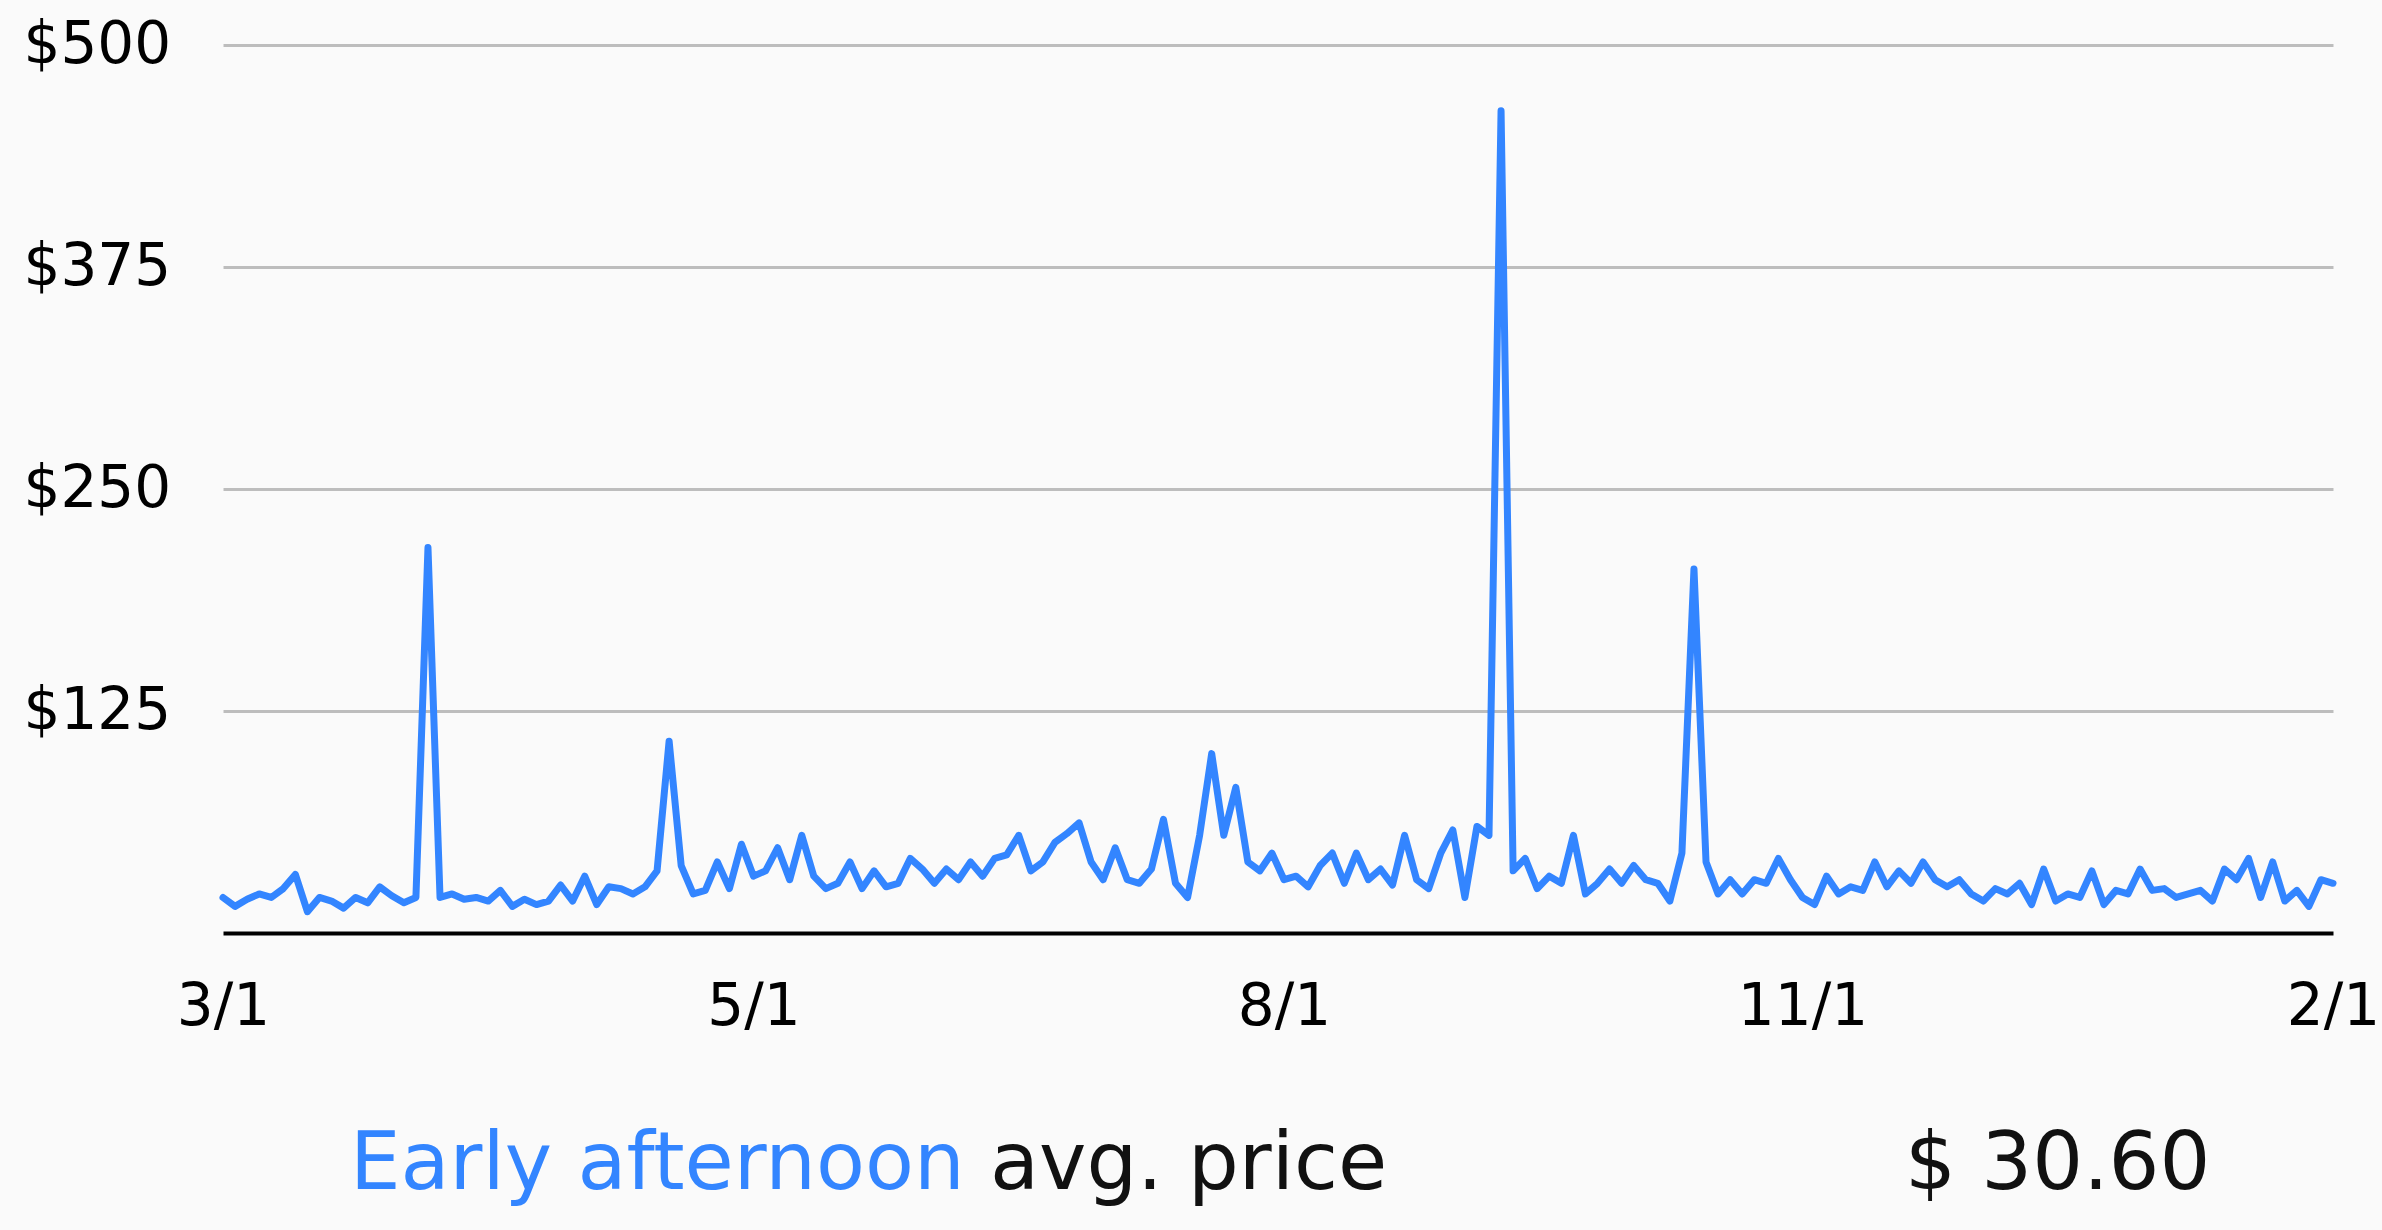 This screenshot has width=2382, height=1230. Describe the element at coordinates (2058, 1161) in the screenshot. I see `text: $ 30.60` at that location.